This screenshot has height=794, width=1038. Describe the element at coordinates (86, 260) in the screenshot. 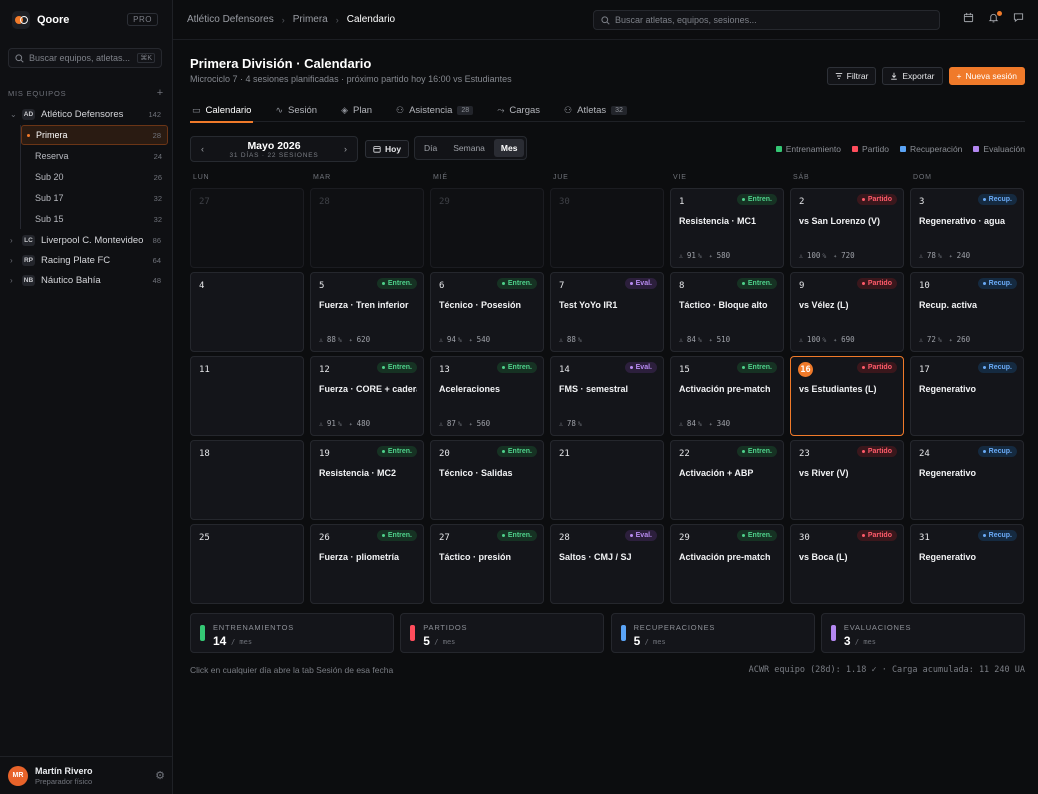

I see `team-item: › RP Racing Plate FC 64` at that location.